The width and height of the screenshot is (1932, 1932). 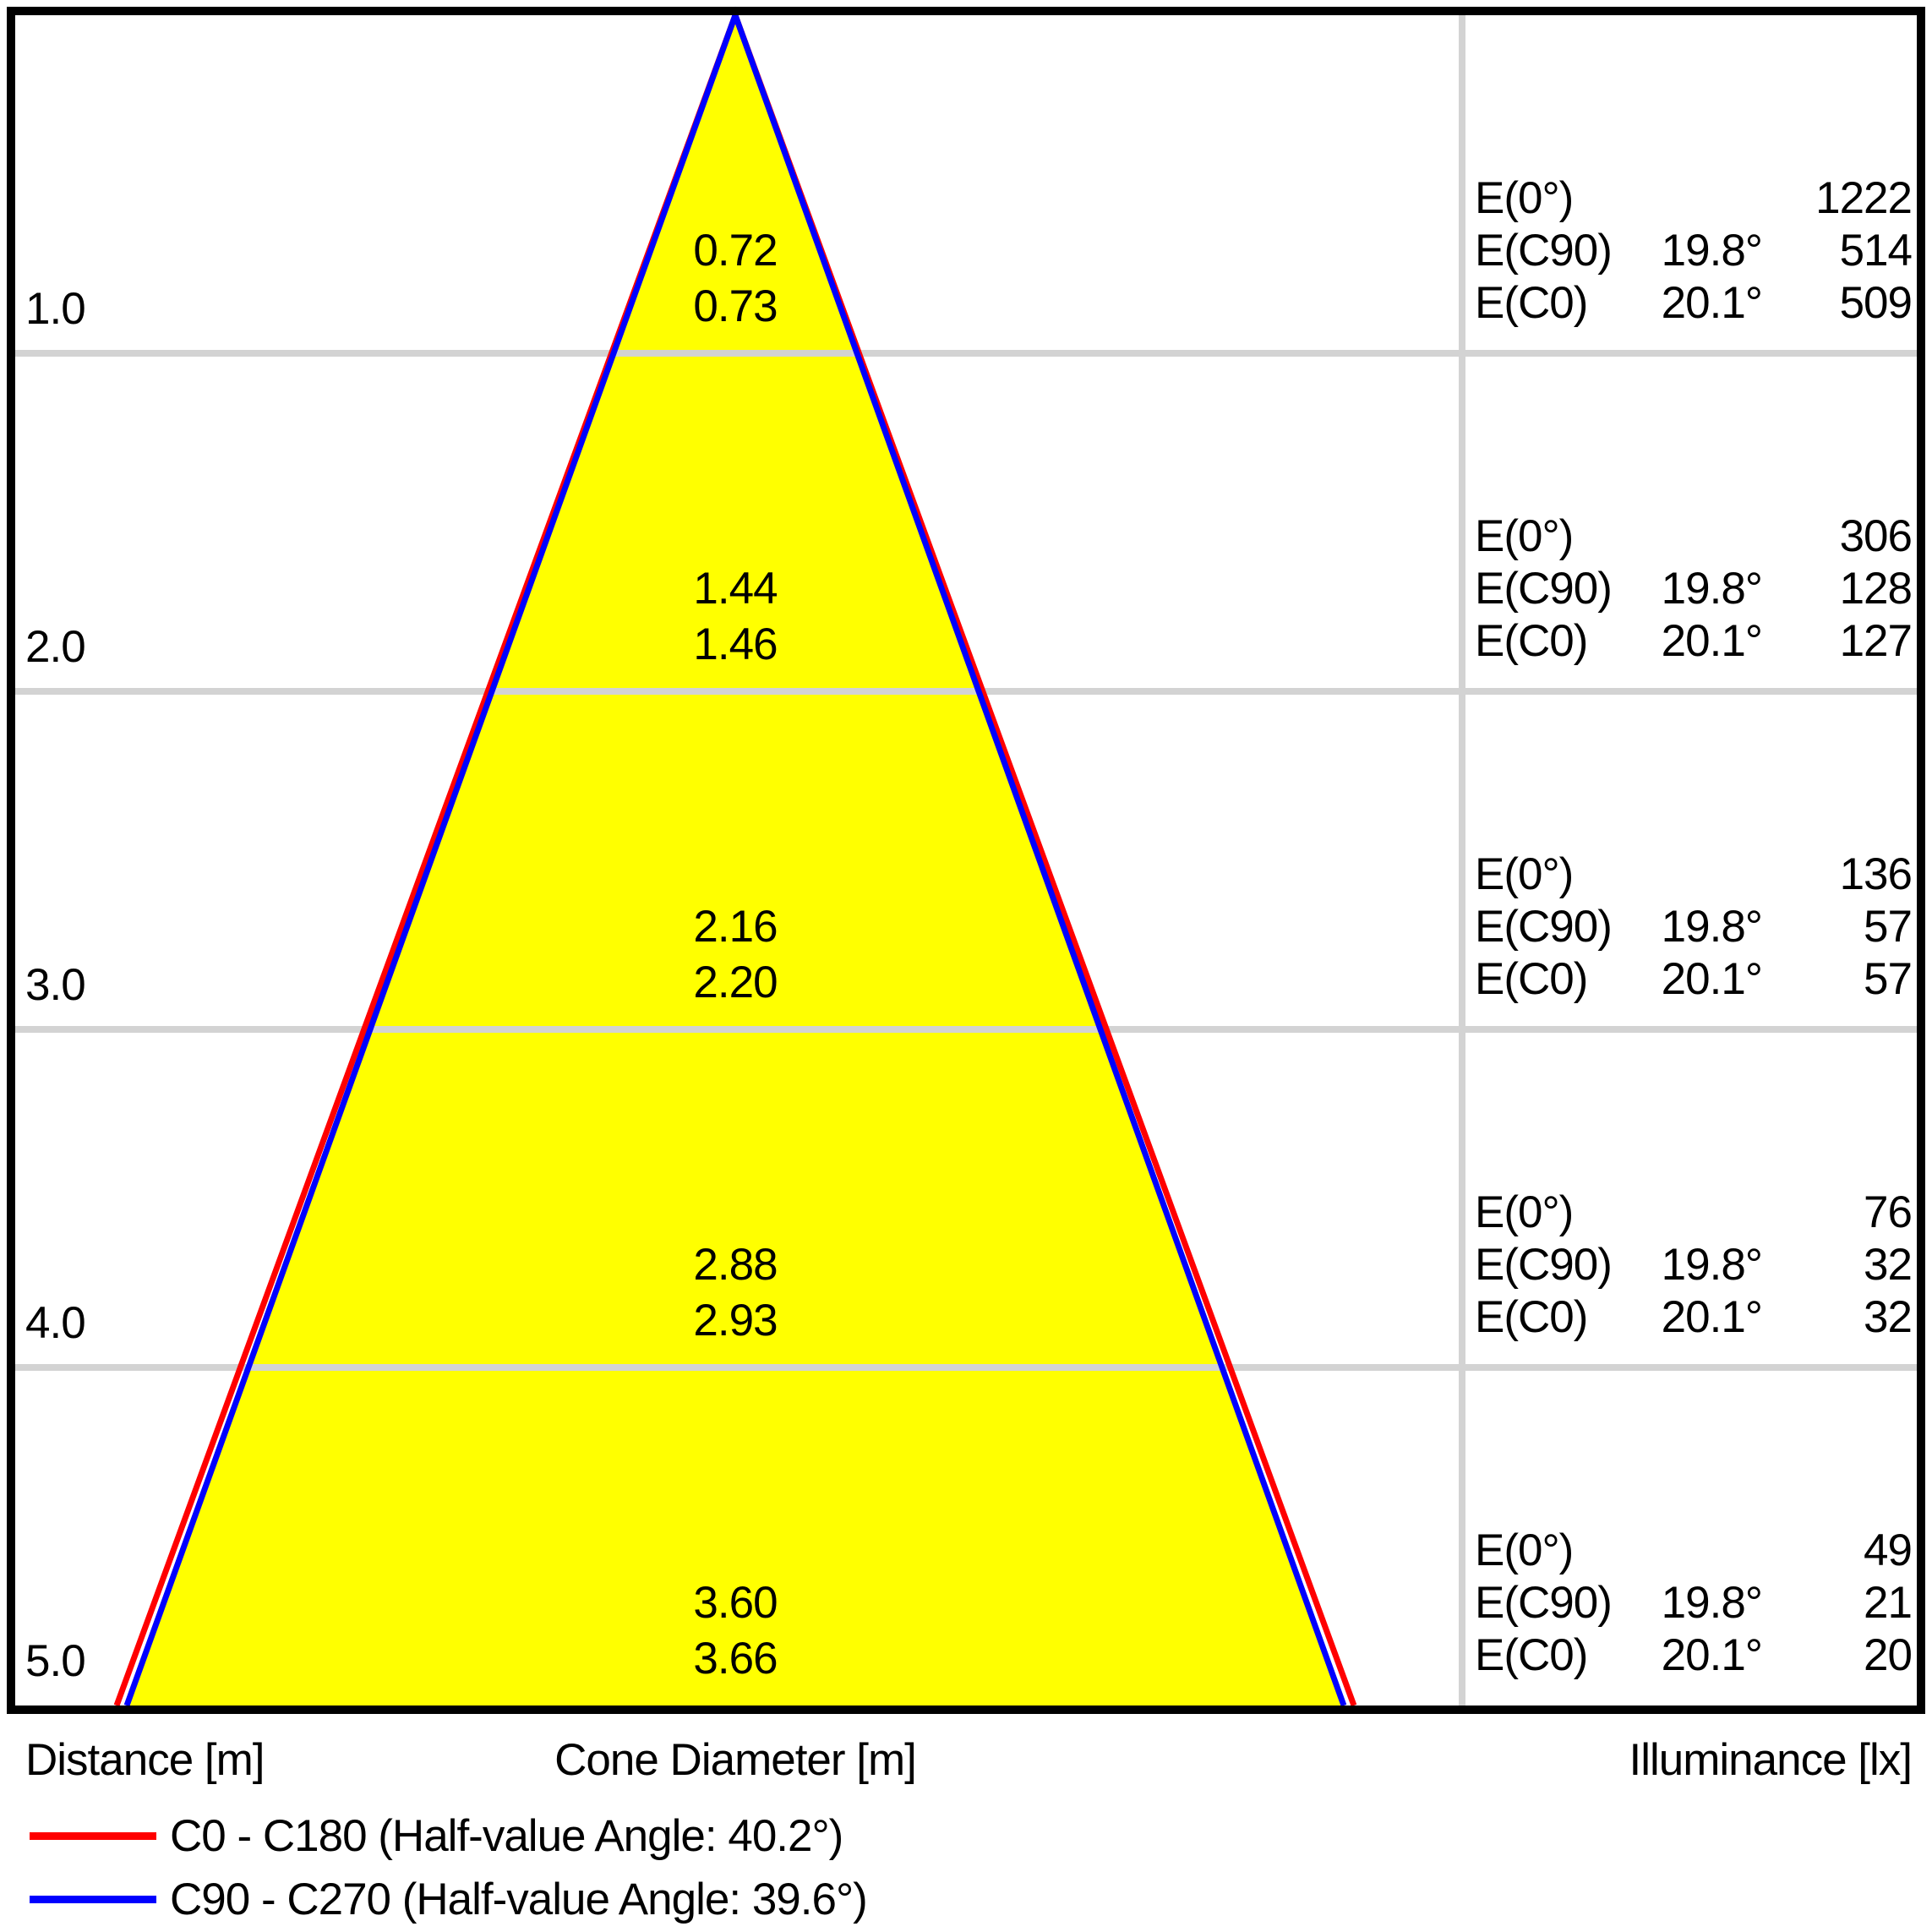 What do you see at coordinates (1888, 927) in the screenshot?
I see `ec90-value: 57` at bounding box center [1888, 927].